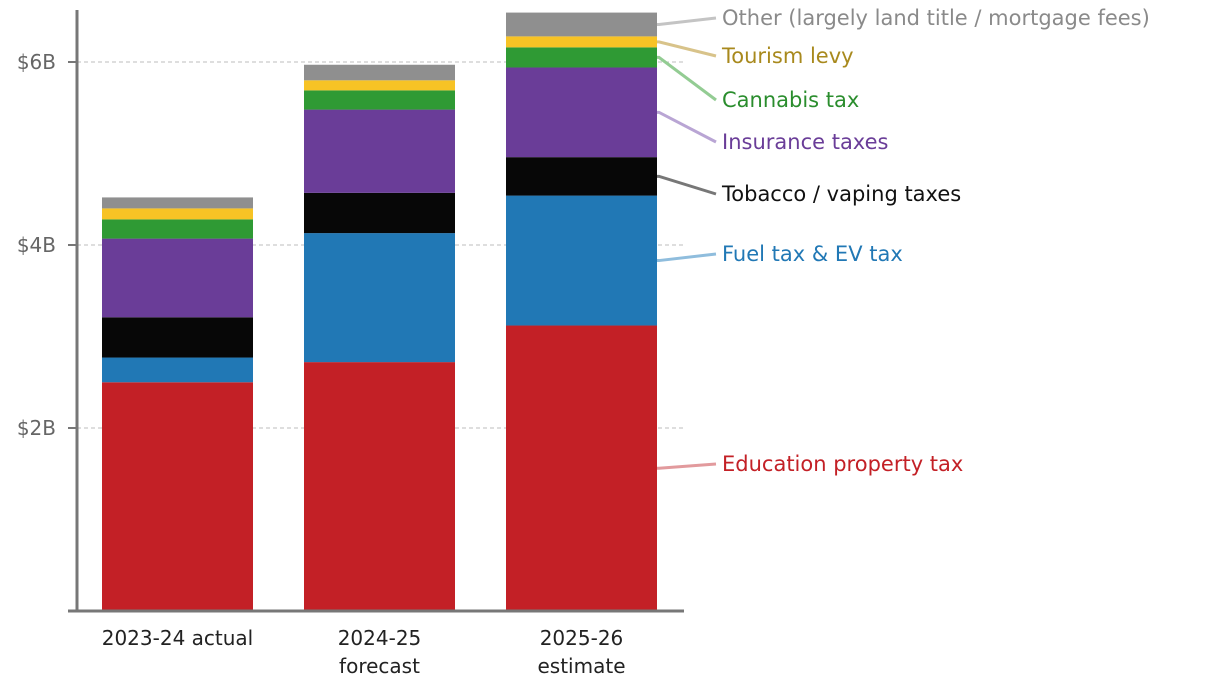 This screenshot has width=1220, height=692. I want to click on legend-label: Fuel tax & EV tax, so click(812, 254).